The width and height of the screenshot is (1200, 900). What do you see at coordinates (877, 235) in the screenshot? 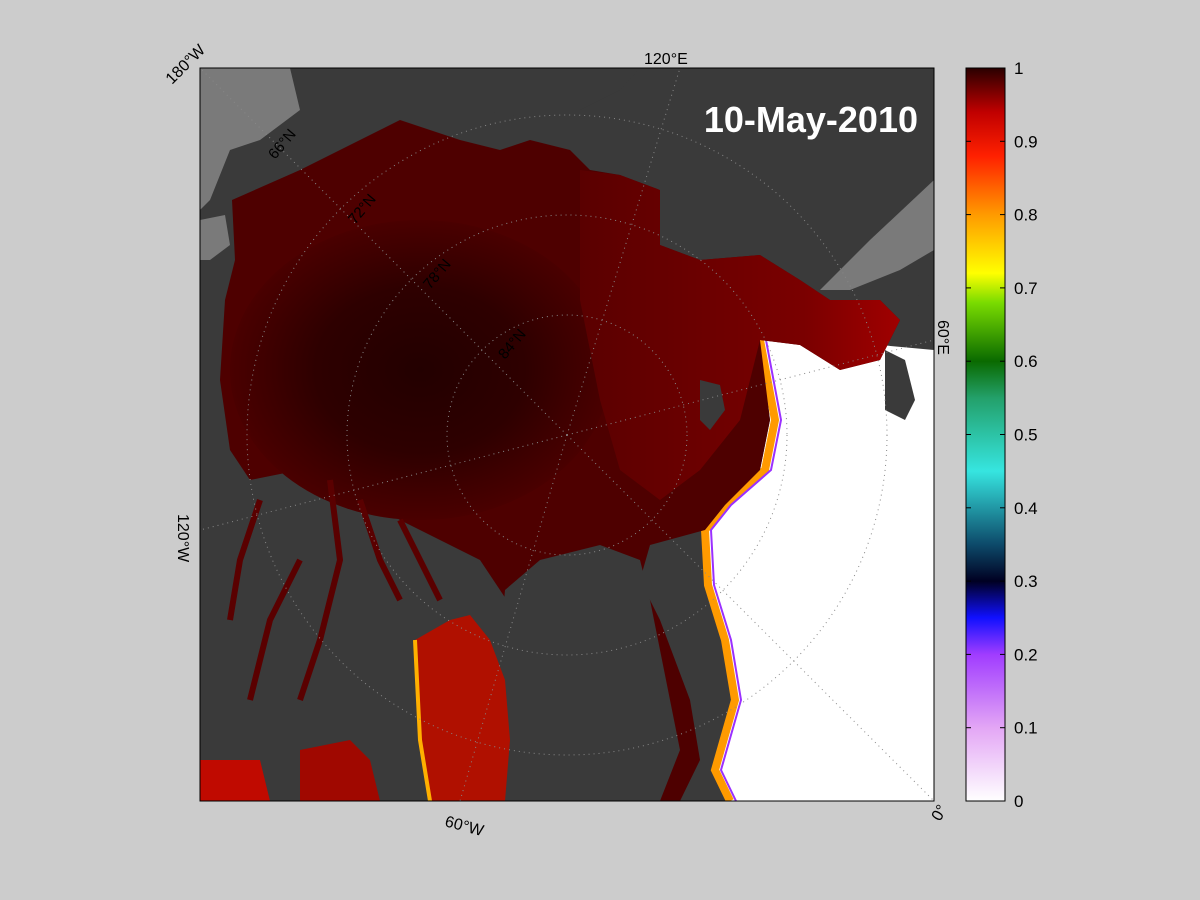
I see `land-gray-siberia` at bounding box center [877, 235].